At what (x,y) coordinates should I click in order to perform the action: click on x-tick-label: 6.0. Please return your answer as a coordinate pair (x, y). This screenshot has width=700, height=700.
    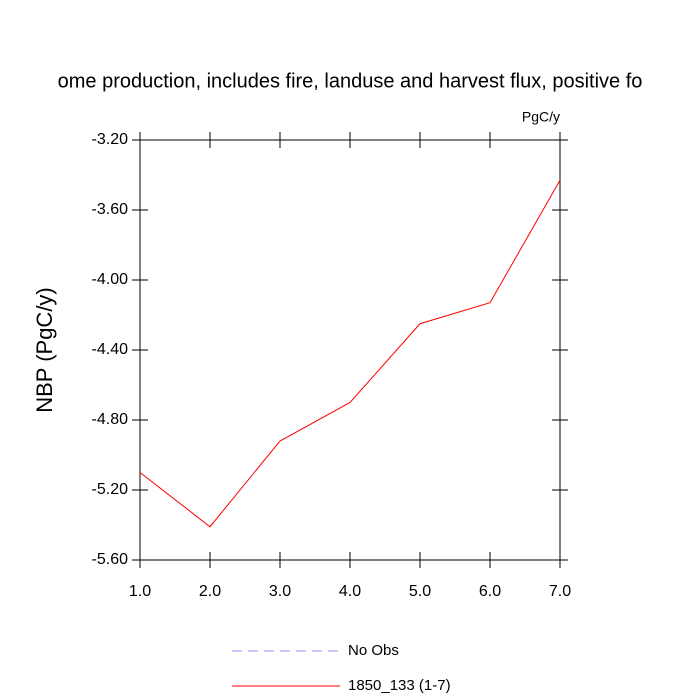
    Looking at the image, I should click on (490, 591).